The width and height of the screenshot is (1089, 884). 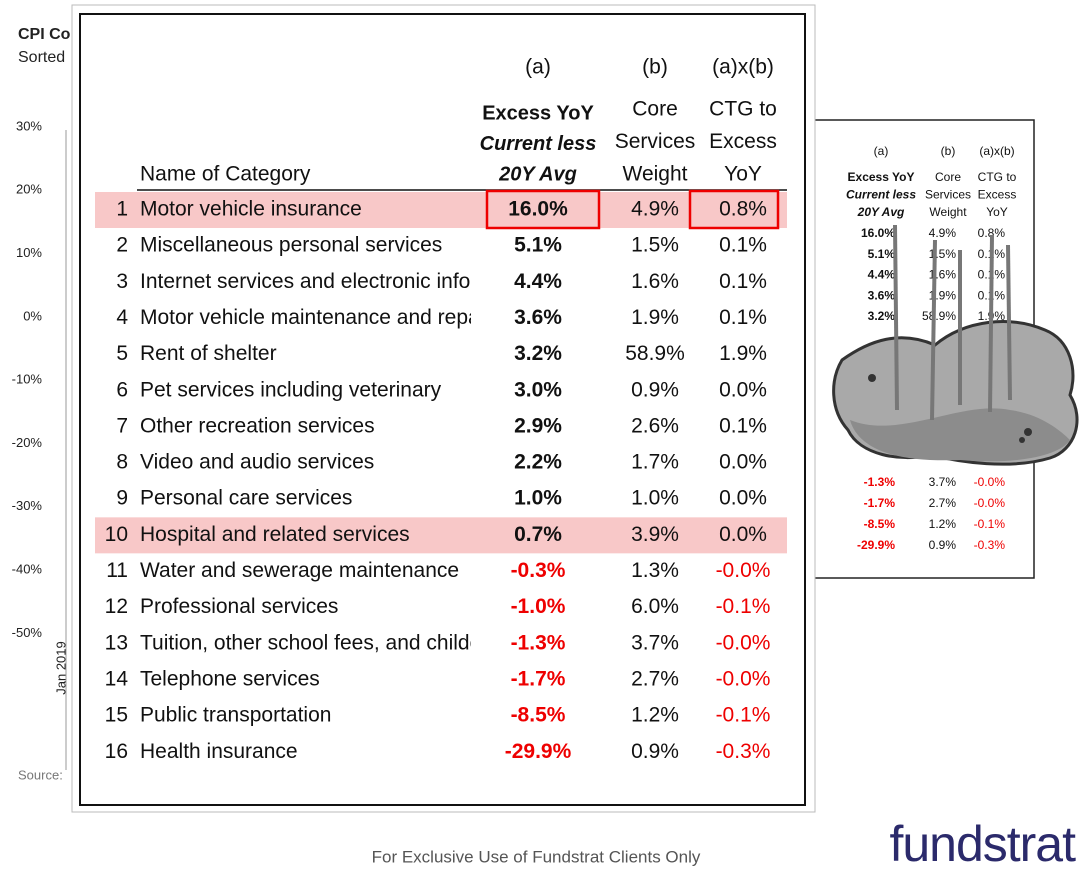 I want to click on excess-yoy: 2.9%, so click(x=538, y=425).